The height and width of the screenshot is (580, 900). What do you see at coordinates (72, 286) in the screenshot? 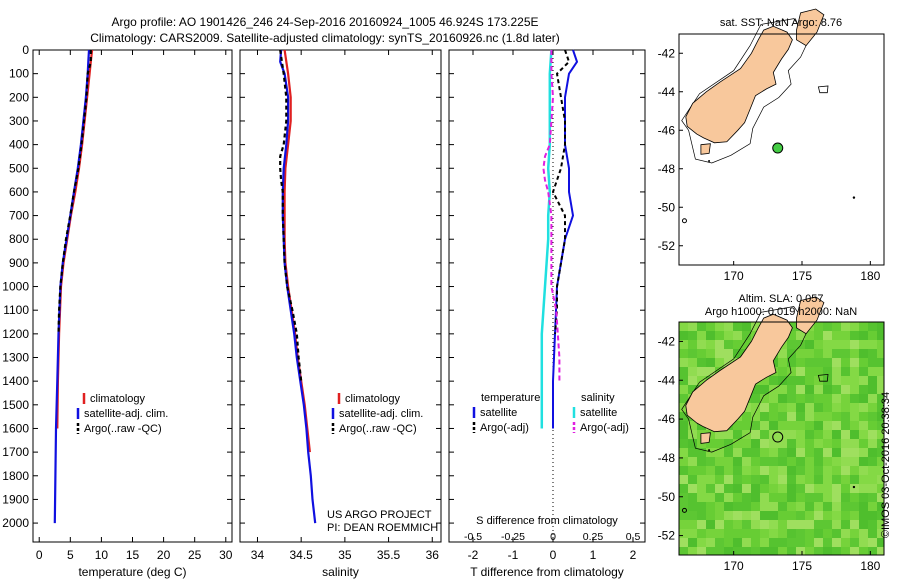
I see `temperature-satellite-line` at bounding box center [72, 286].